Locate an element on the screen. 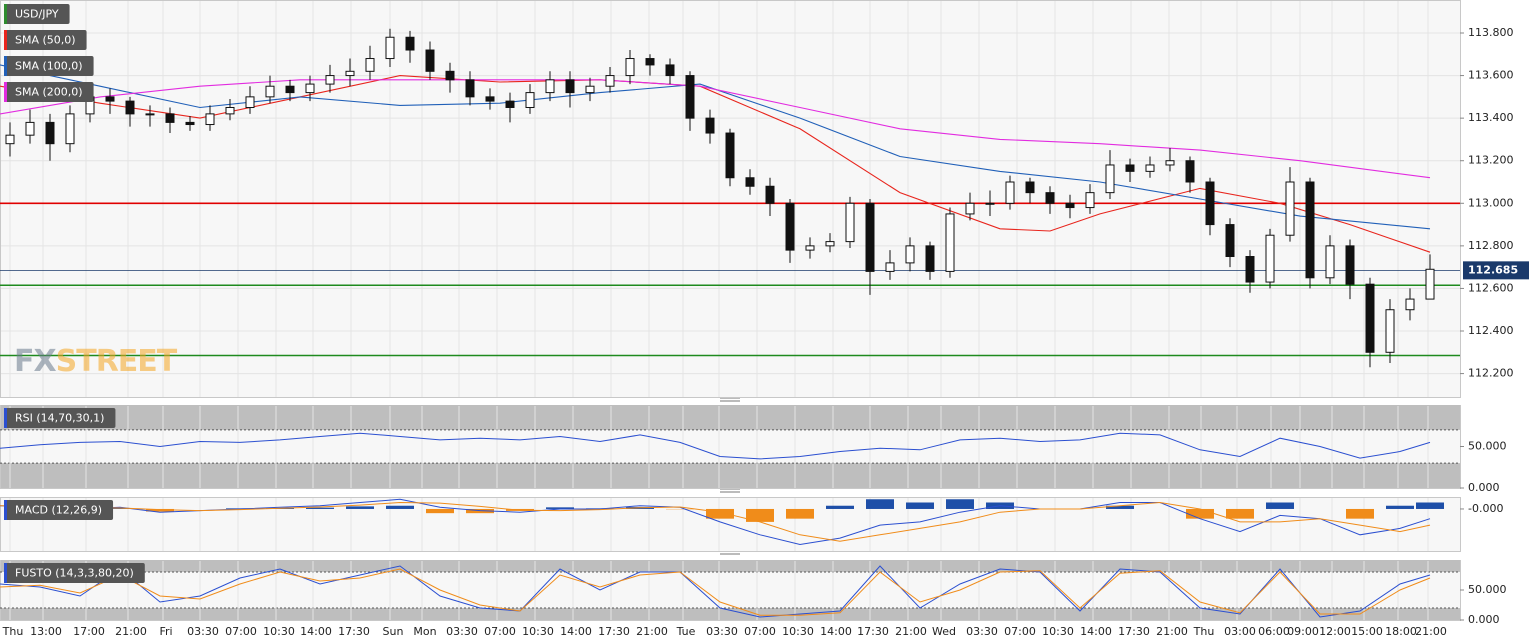  watermark-part: FX is located at coordinates (35, 361).